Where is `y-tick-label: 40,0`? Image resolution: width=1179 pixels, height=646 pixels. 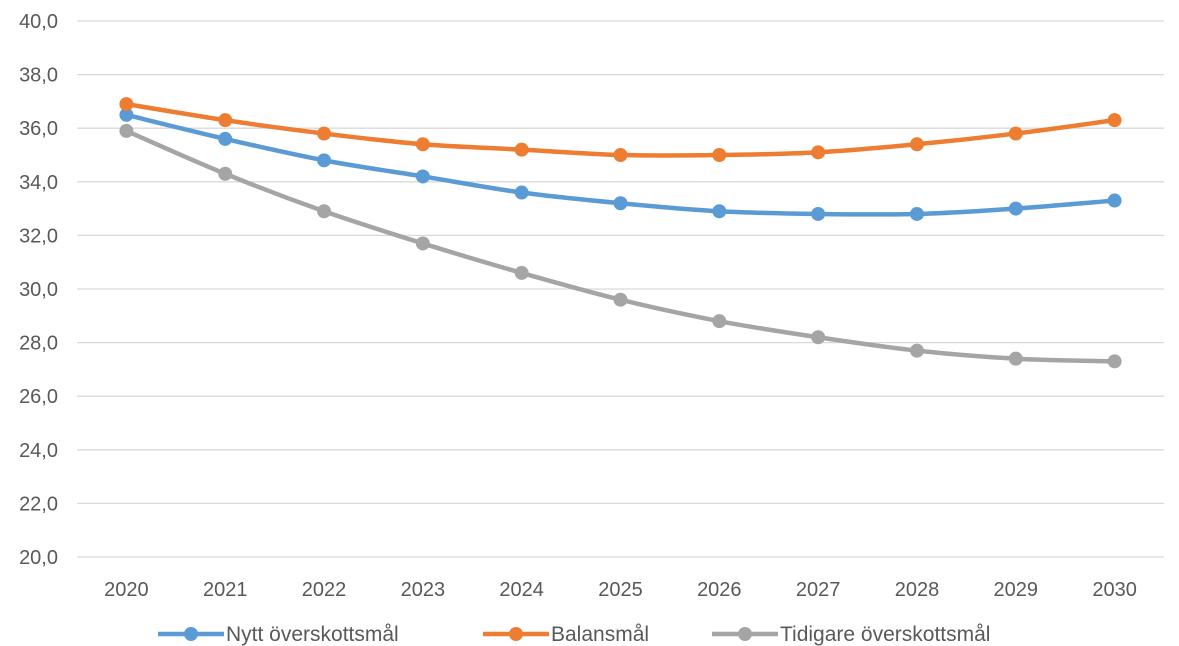
y-tick-label: 40,0 is located at coordinates (38, 22).